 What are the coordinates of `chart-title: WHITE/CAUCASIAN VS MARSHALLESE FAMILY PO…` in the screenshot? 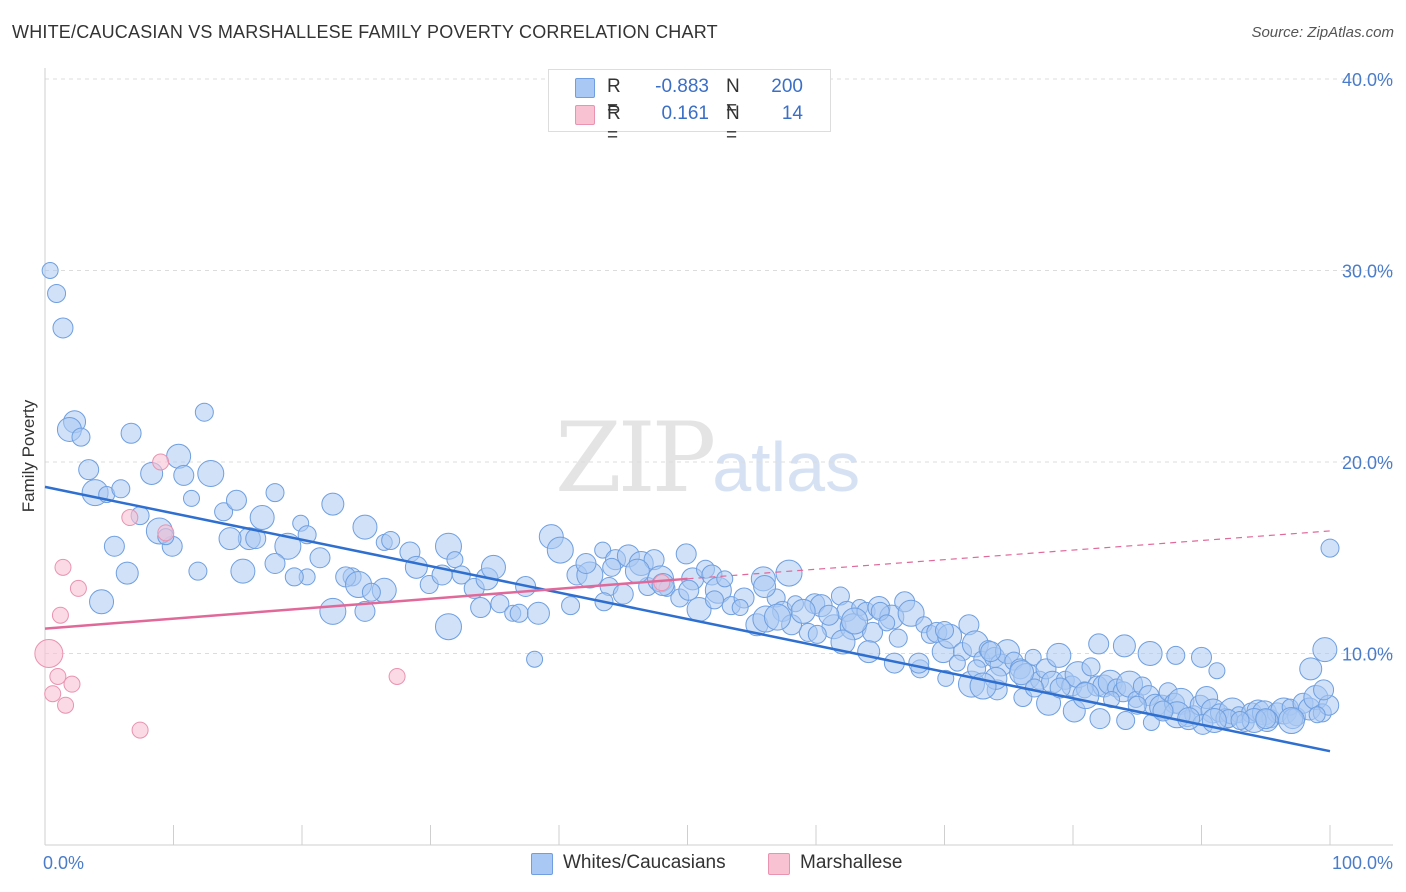 It's located at (365, 32).